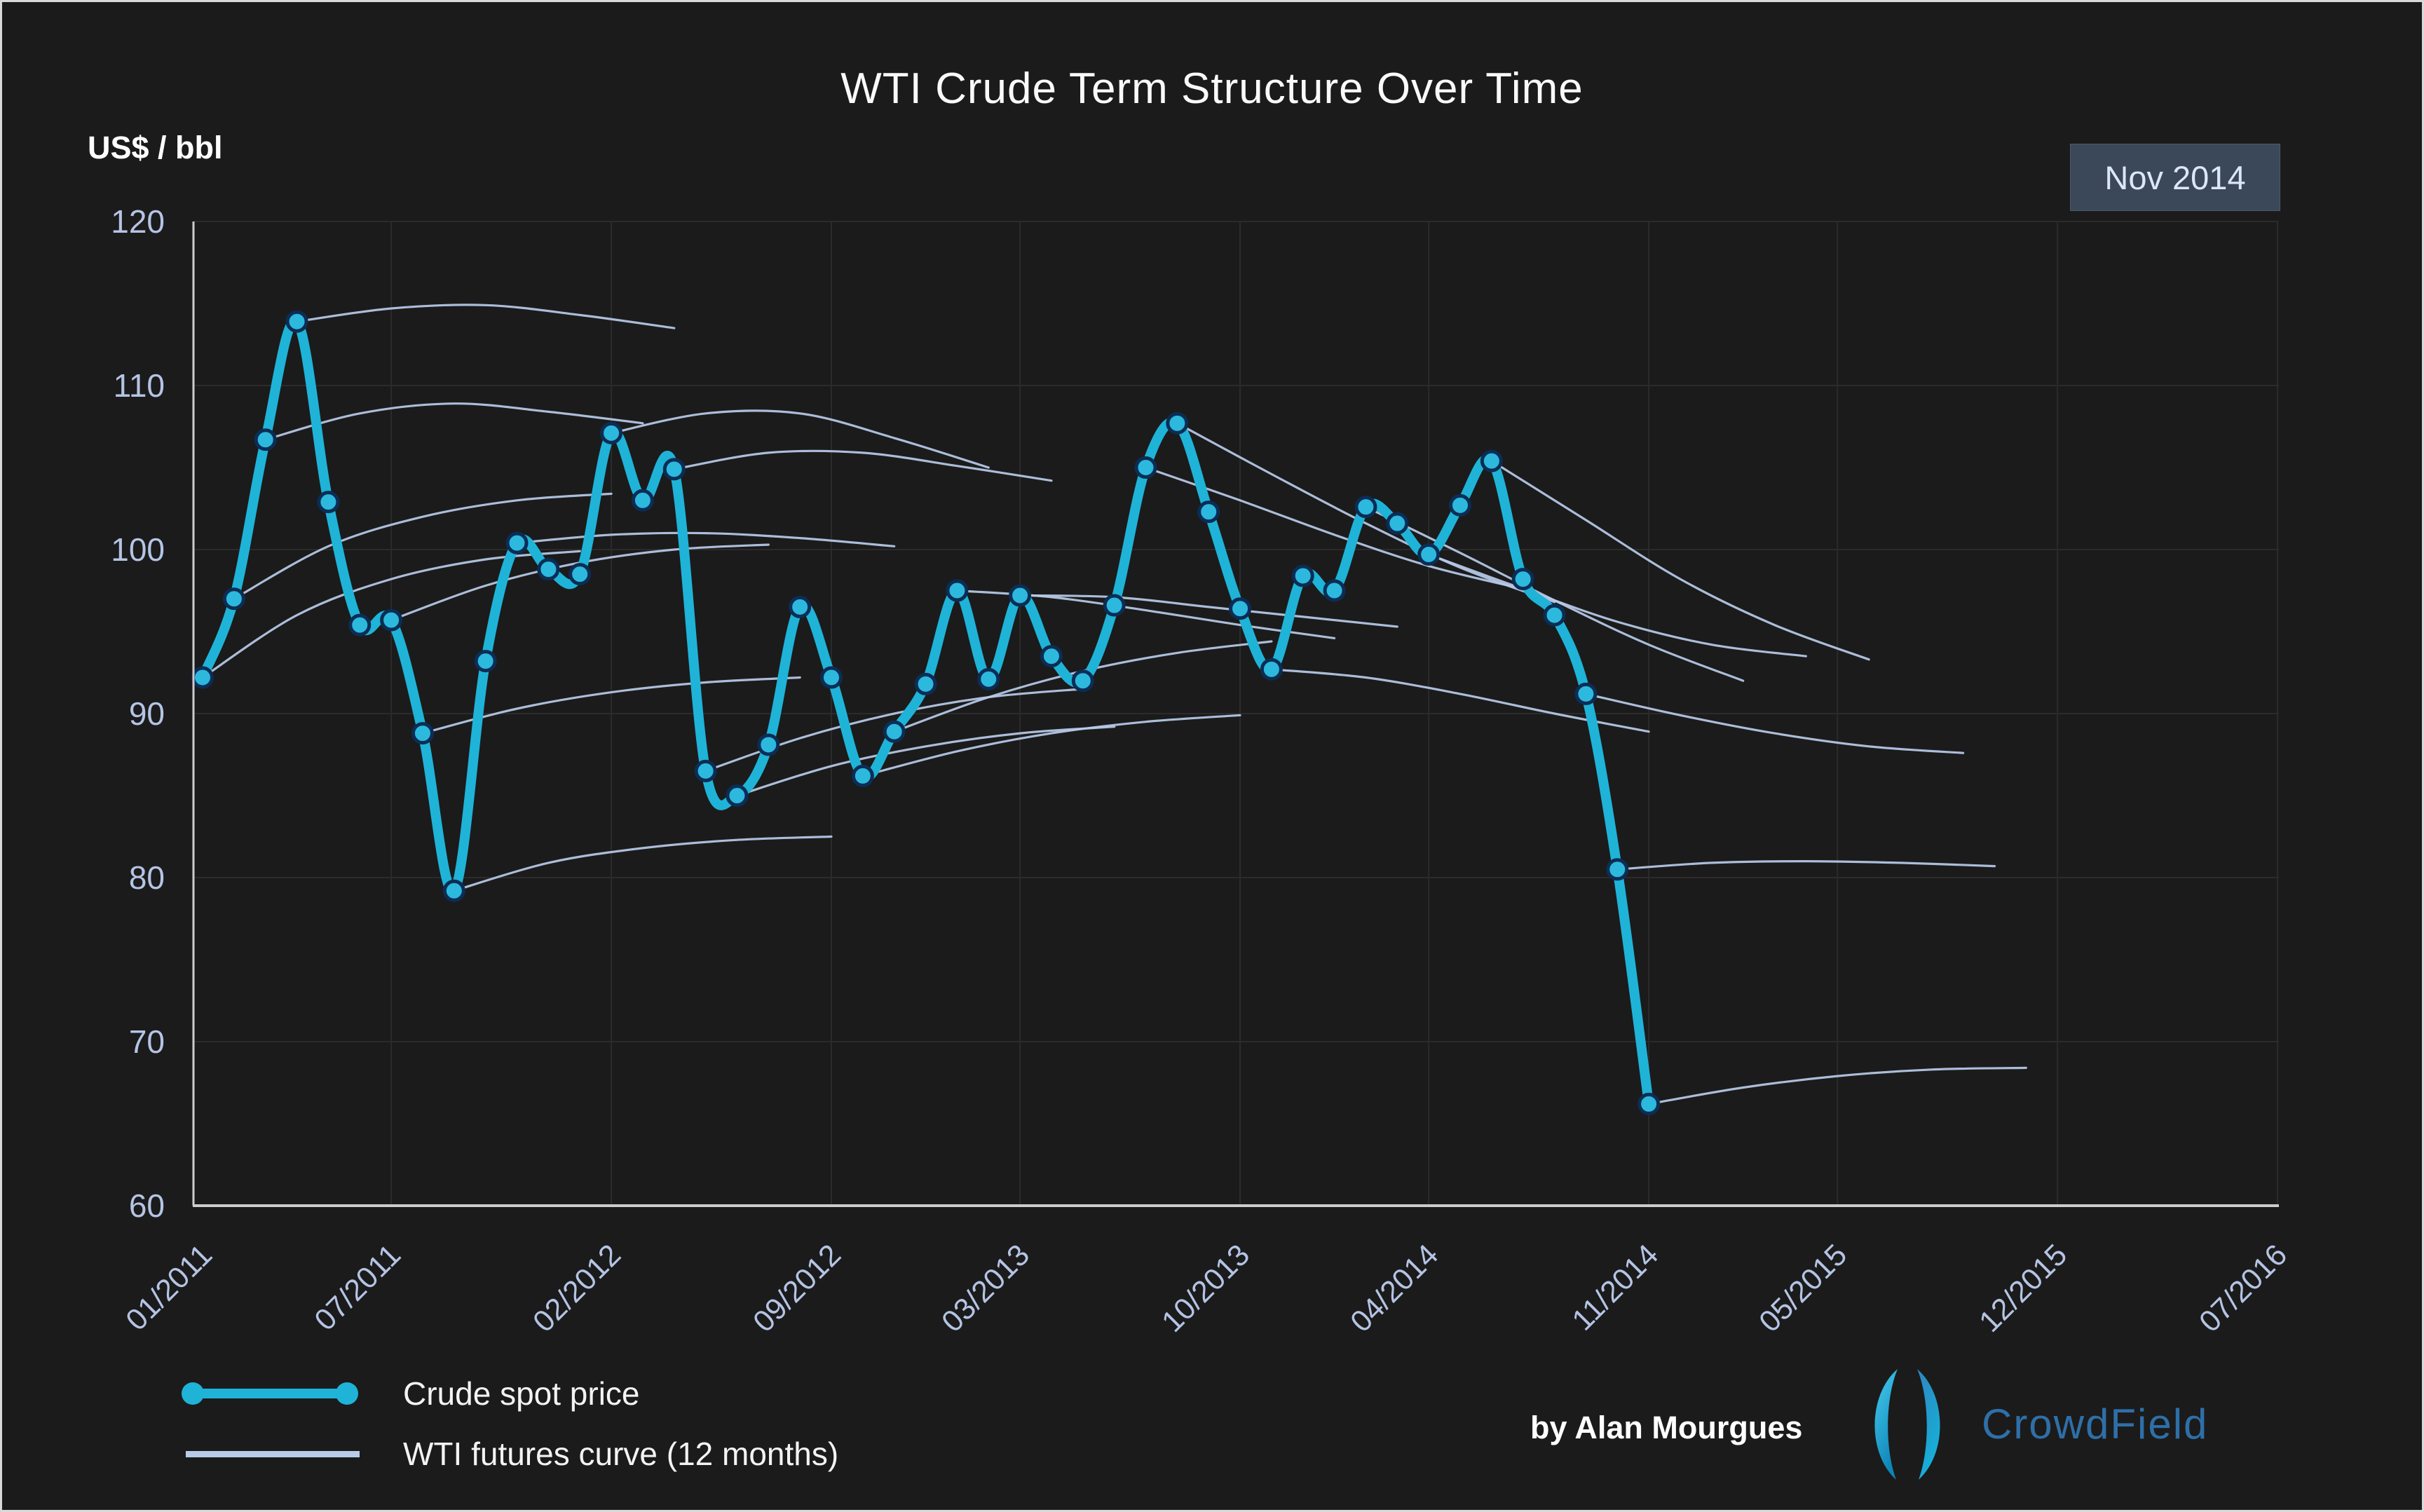  What do you see at coordinates (985, 1288) in the screenshot?
I see `x-tick-label: 03/2013` at bounding box center [985, 1288].